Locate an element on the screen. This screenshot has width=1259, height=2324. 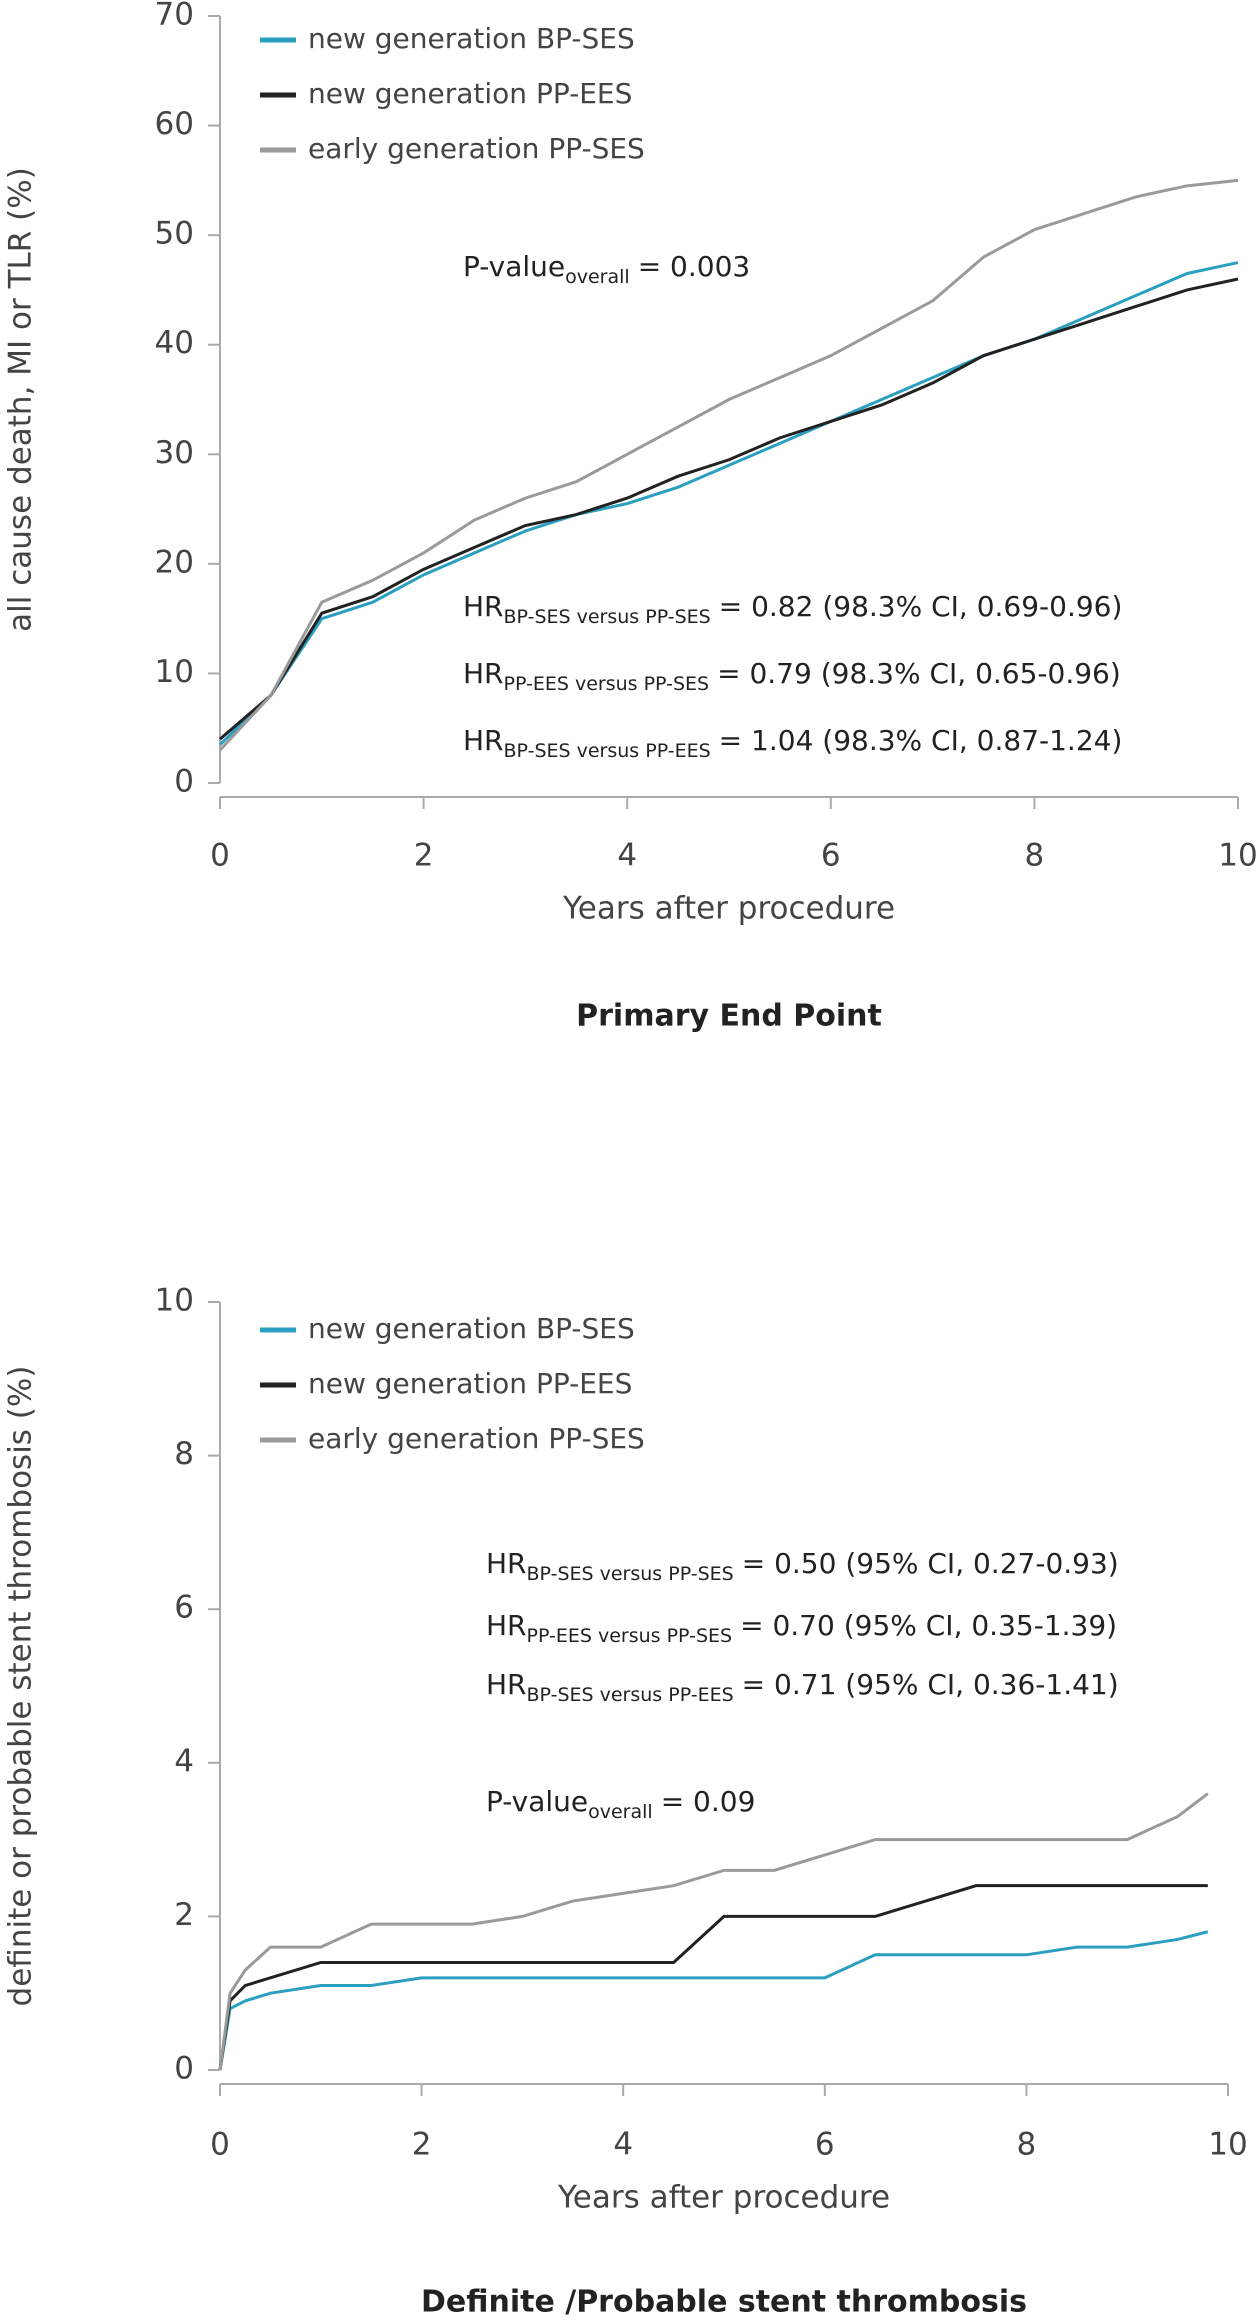
annotation-rest: = 0.003 is located at coordinates (694, 266).